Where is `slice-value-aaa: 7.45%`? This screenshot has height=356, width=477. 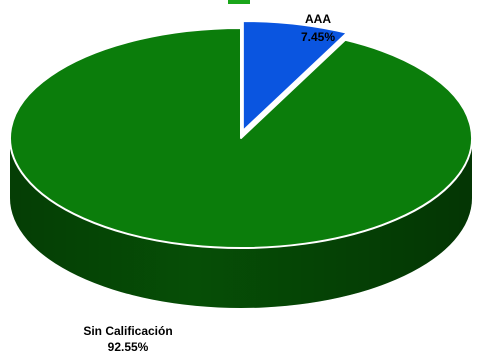
slice-value-aaa: 7.45% is located at coordinates (318, 37).